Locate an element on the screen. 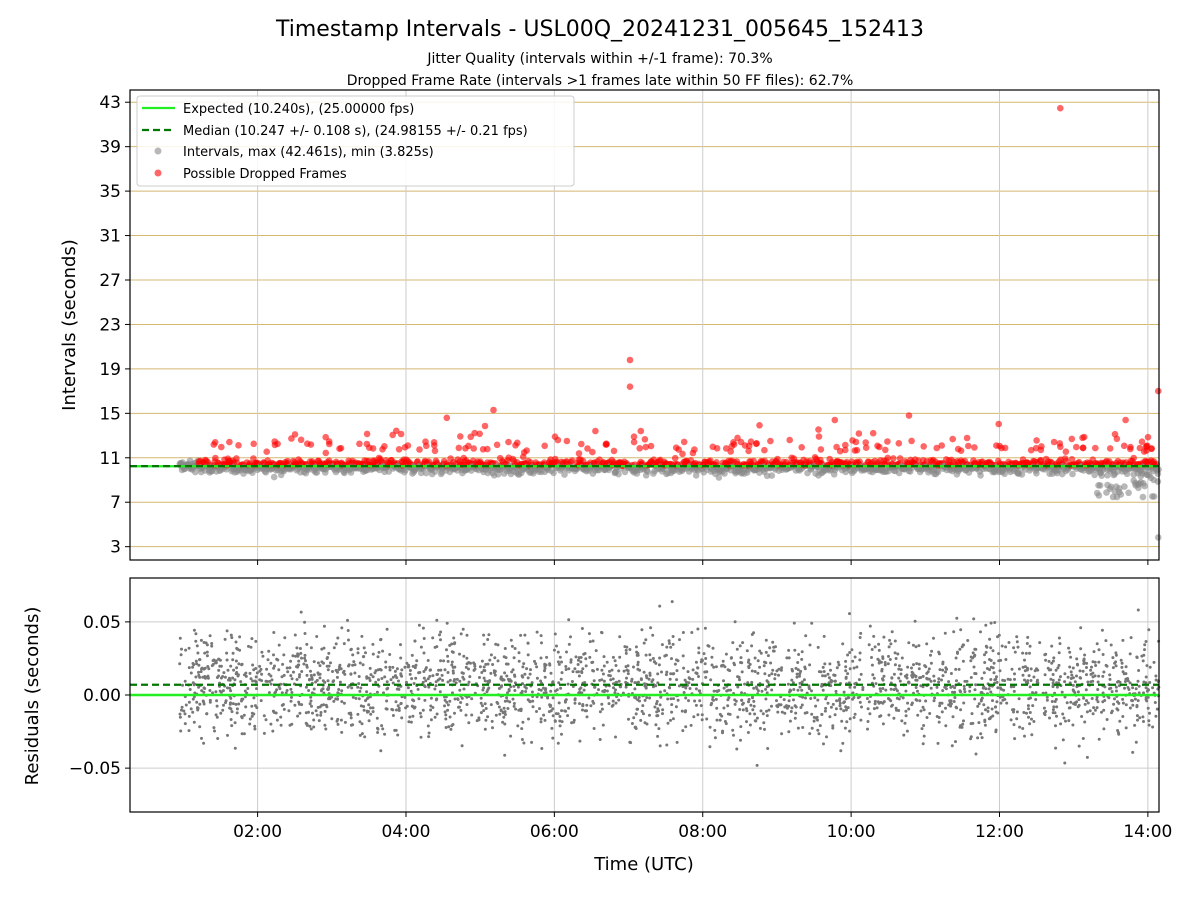  interval-point is located at coordinates (1154, 496).